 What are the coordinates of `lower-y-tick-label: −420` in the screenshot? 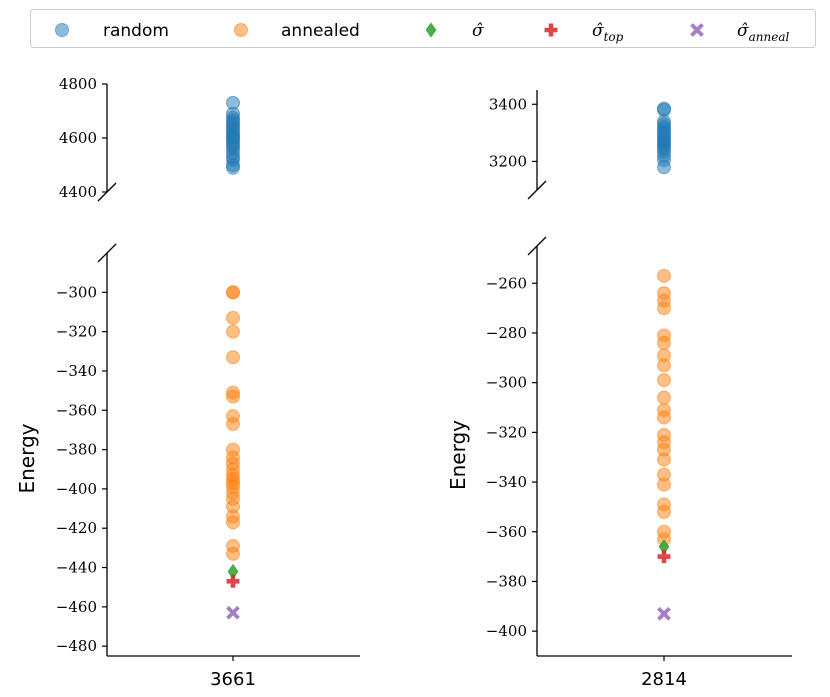 It's located at (76, 528).